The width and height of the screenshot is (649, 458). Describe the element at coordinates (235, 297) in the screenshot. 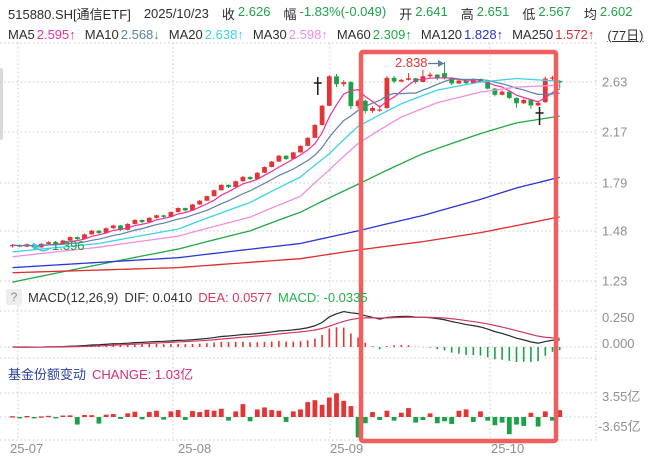

I see `dea-value: DEA: 0.0577` at that location.